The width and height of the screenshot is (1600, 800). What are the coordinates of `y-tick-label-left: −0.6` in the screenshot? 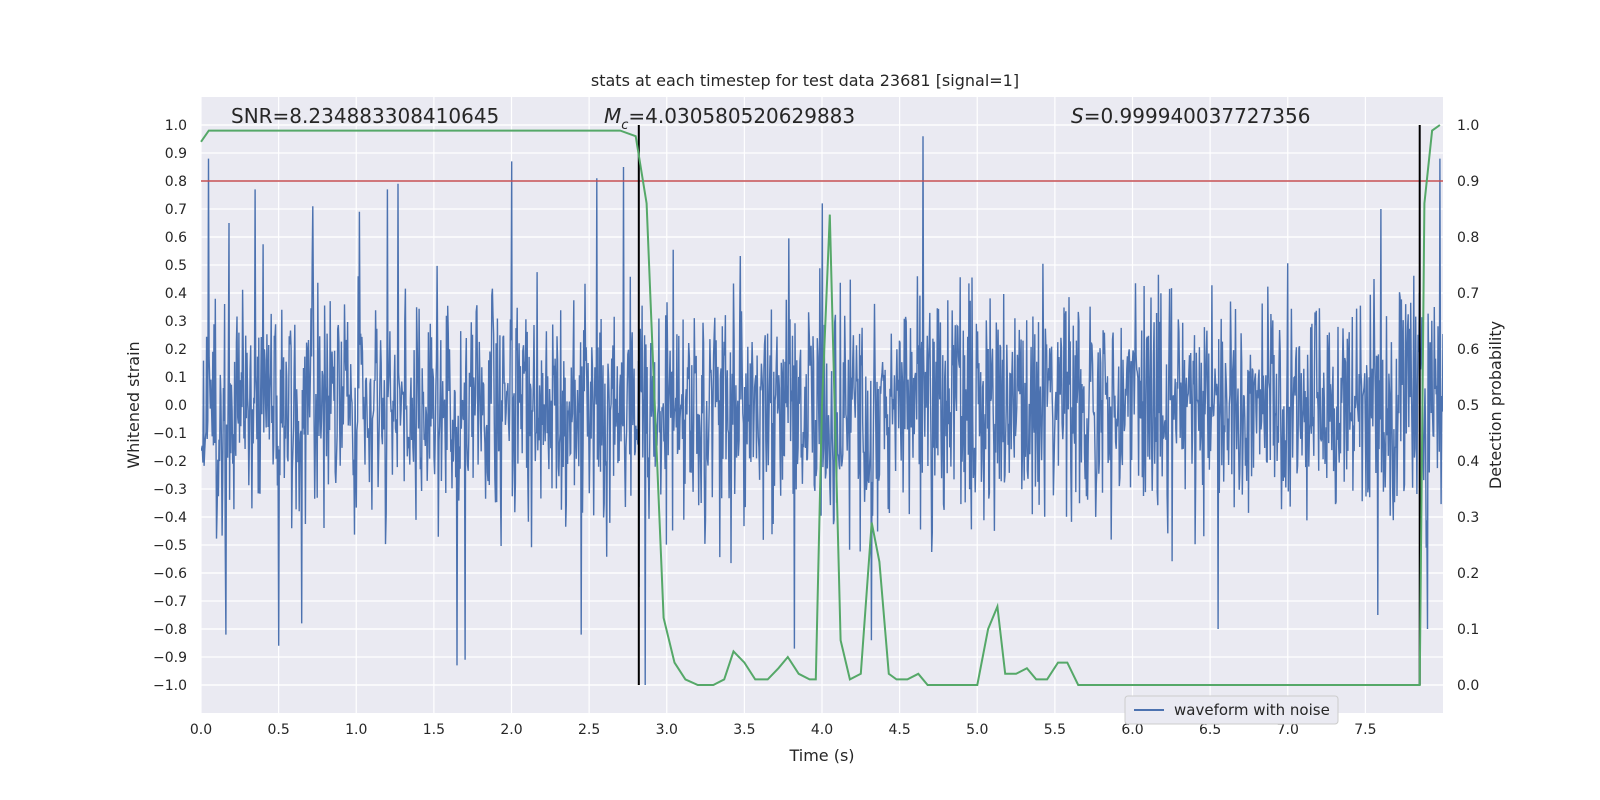 It's located at (170, 574).